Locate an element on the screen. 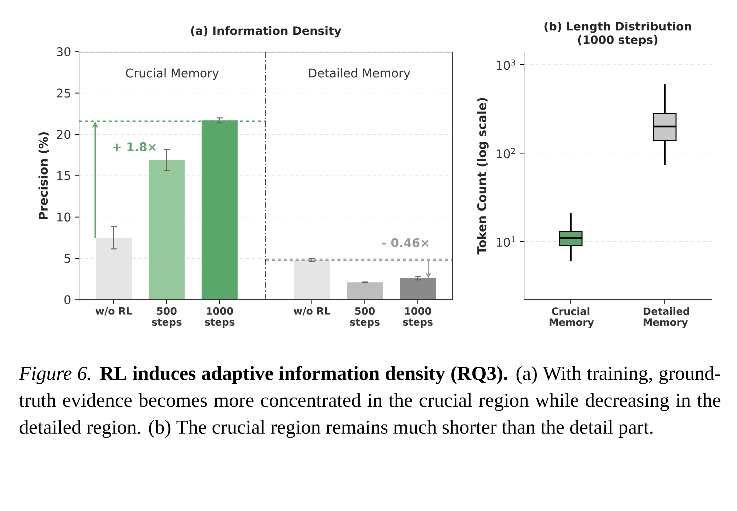  x-tick-label: Crucial Memory is located at coordinates (572, 318).